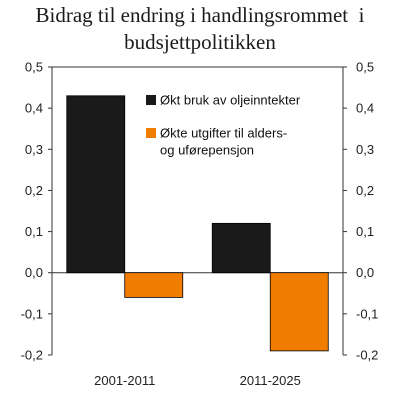 The height and width of the screenshot is (401, 400). I want to click on legend-label-1: Økt bruk av oljeinntekter, so click(230, 100).